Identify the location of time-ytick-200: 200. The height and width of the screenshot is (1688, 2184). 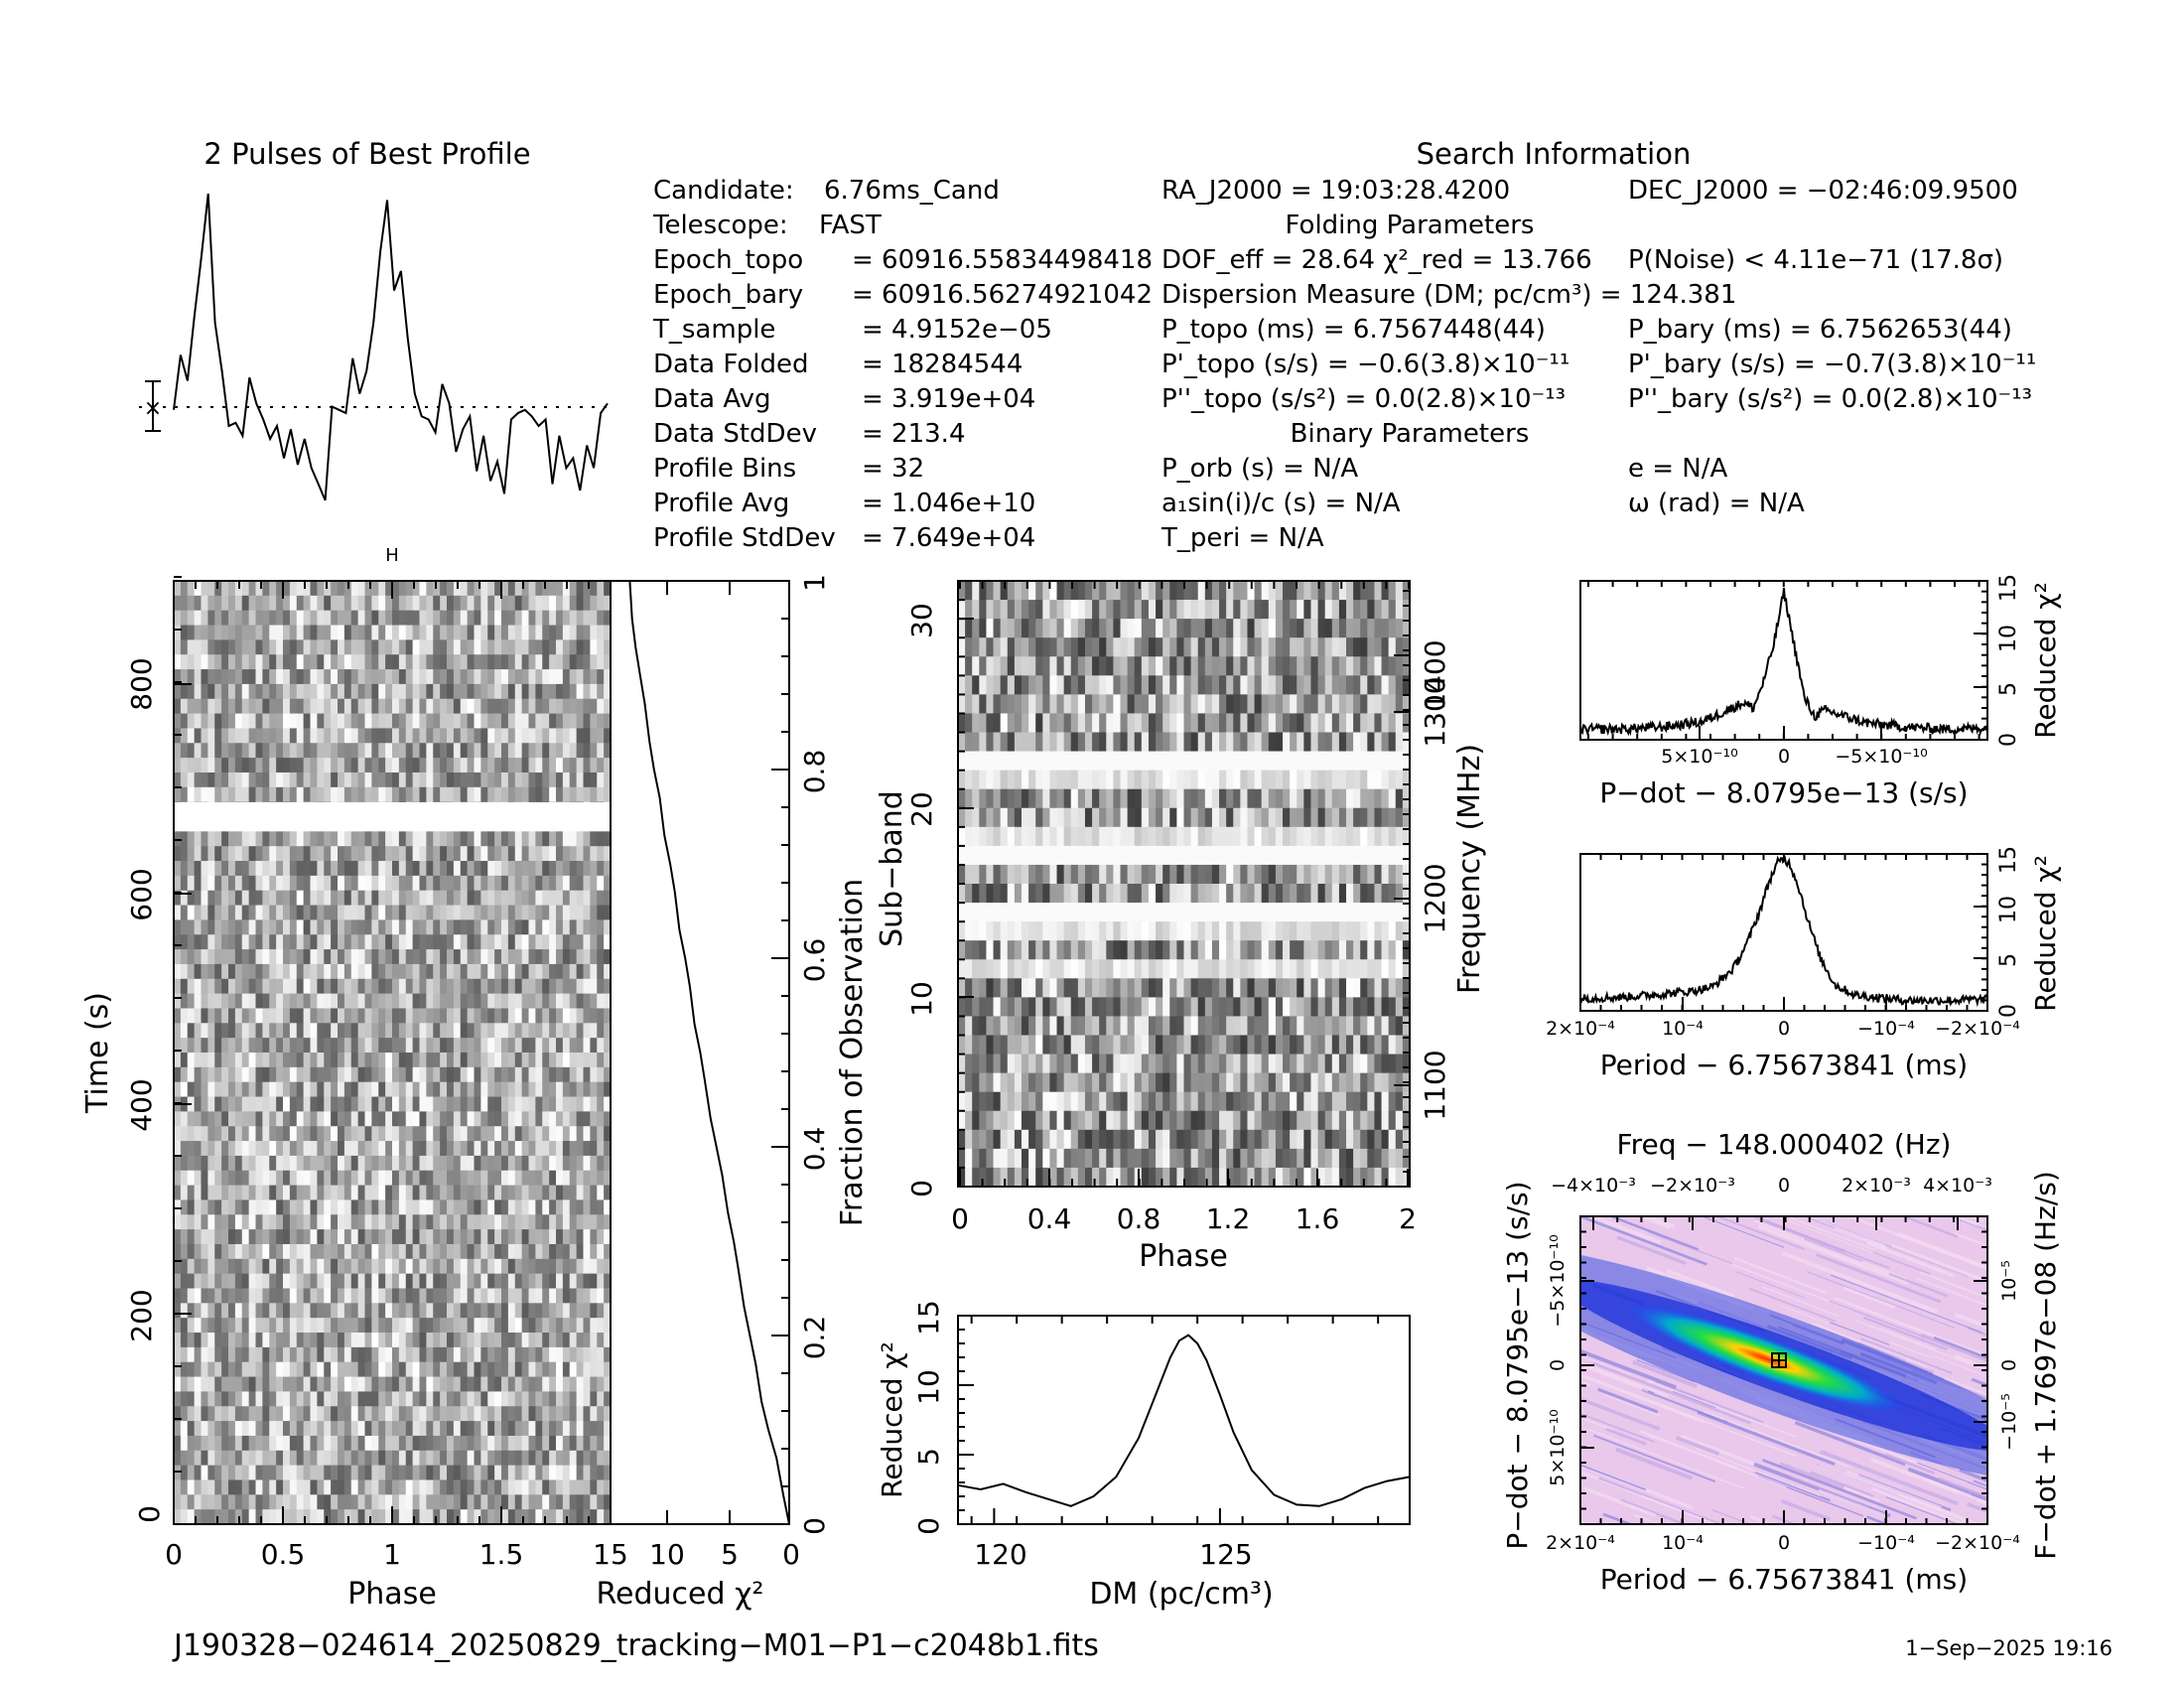
(141, 1315).